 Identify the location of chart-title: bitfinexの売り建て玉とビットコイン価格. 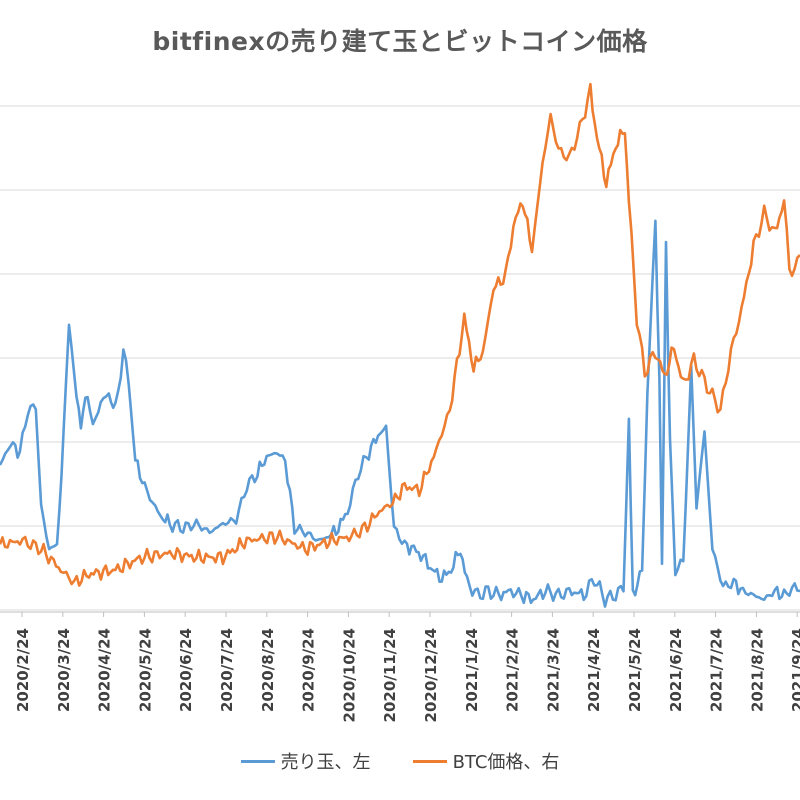
(400, 41).